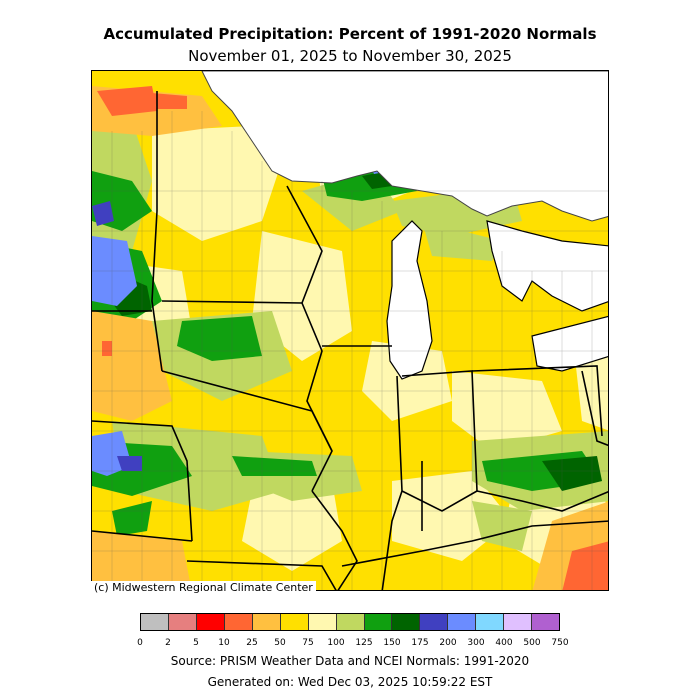 This screenshot has height=700, width=700. Describe the element at coordinates (420, 643) in the screenshot. I see `legend-tick-label: 175` at that location.